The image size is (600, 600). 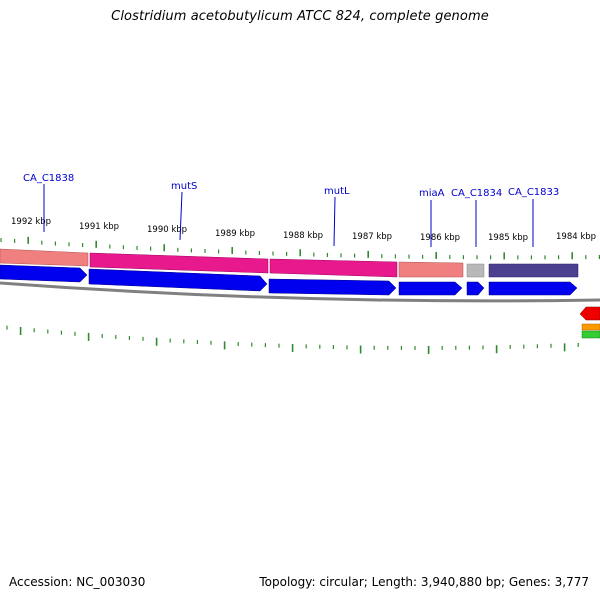 What do you see at coordinates (300, 248) in the screenshot?
I see `tick-marks-outer` at bounding box center [300, 248].